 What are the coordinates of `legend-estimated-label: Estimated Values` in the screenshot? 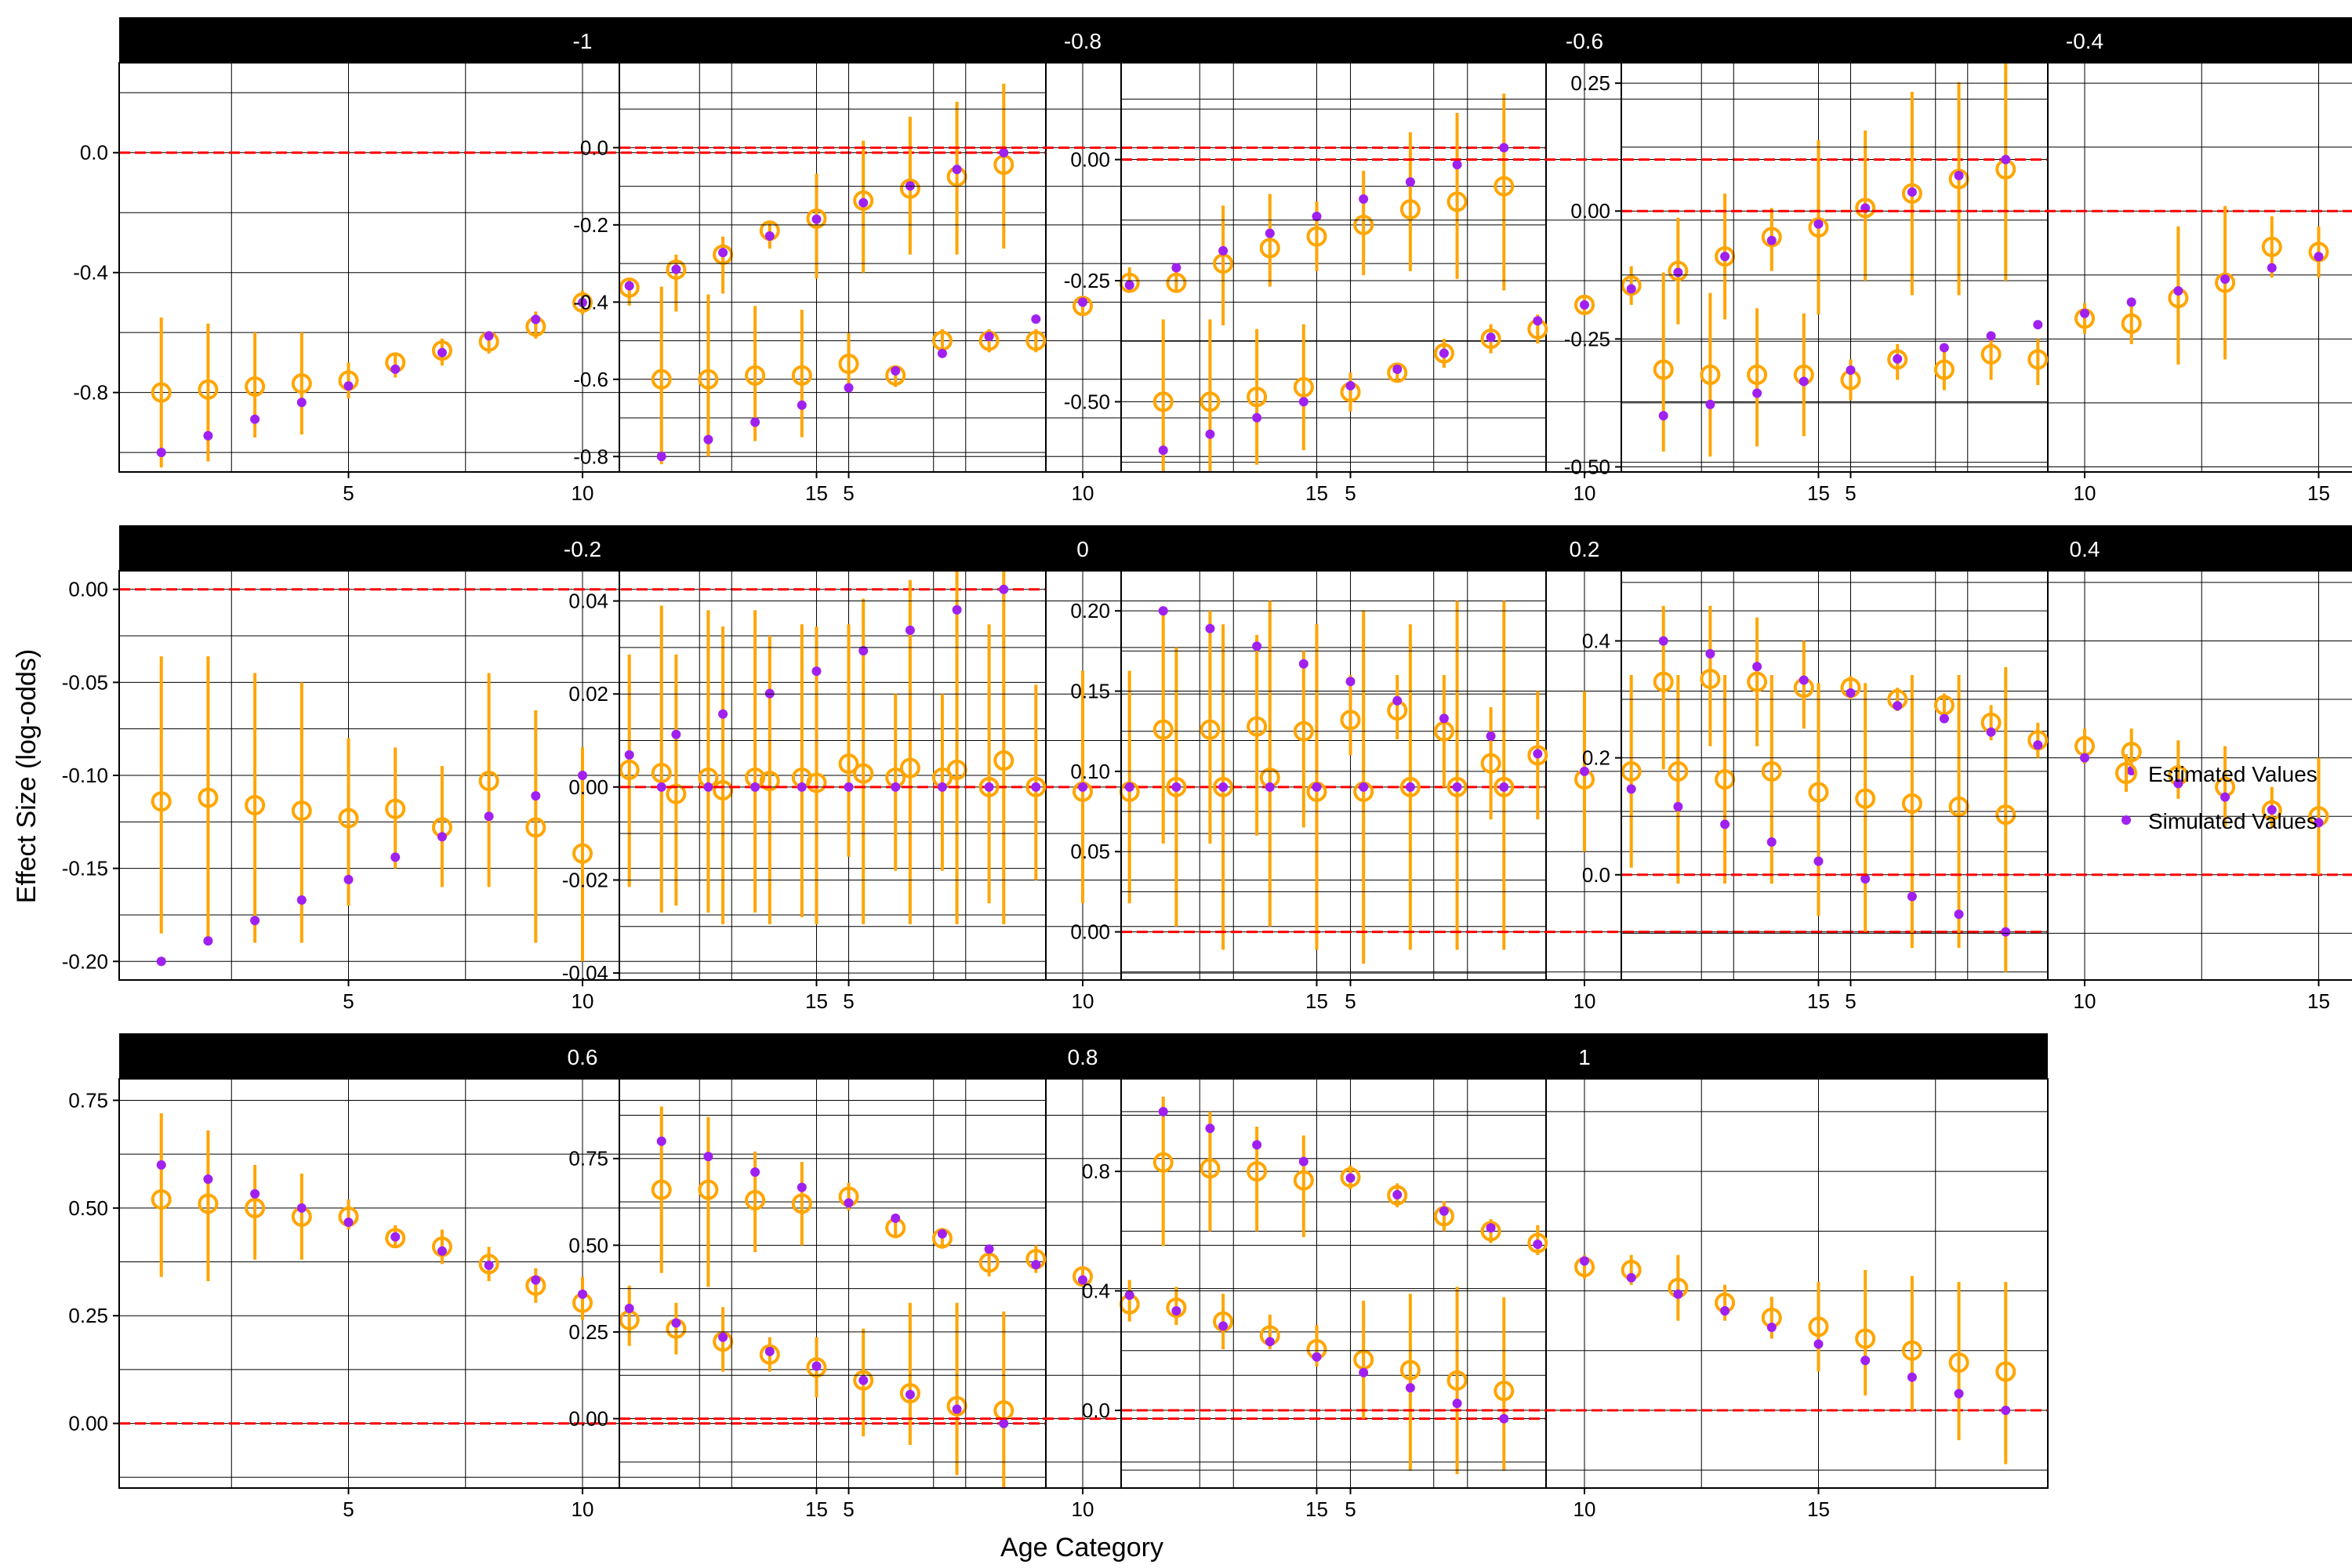 It's located at (2233, 774).